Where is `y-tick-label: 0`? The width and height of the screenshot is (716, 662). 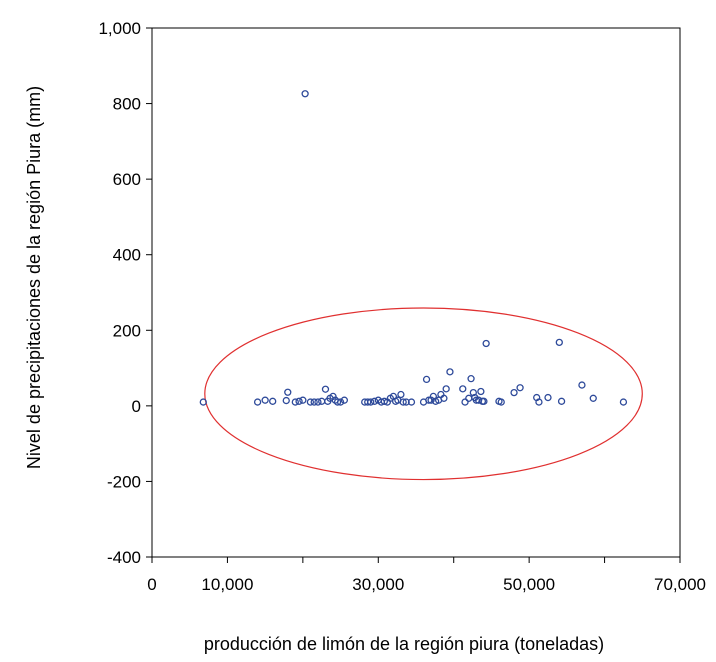
y-tick-label: 0 is located at coordinates (136, 406).